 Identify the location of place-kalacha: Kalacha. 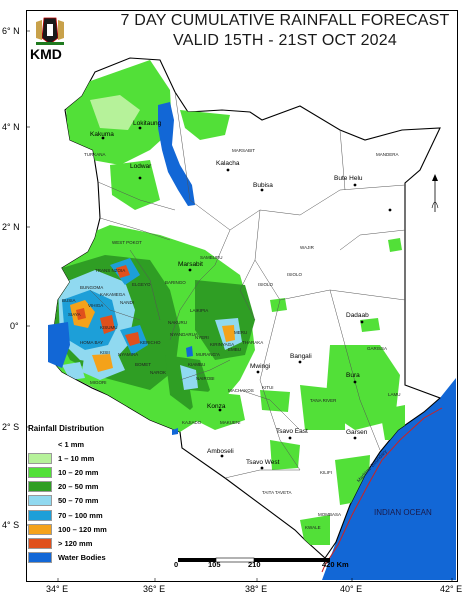
(228, 163).